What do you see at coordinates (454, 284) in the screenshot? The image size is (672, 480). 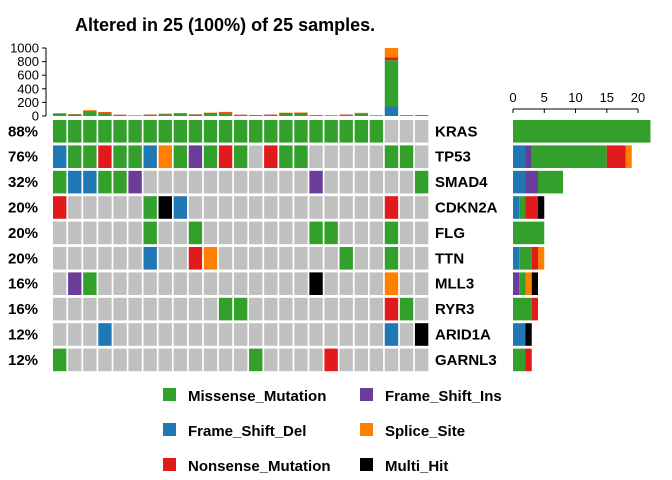 I see `gene-label: MLL3` at bounding box center [454, 284].